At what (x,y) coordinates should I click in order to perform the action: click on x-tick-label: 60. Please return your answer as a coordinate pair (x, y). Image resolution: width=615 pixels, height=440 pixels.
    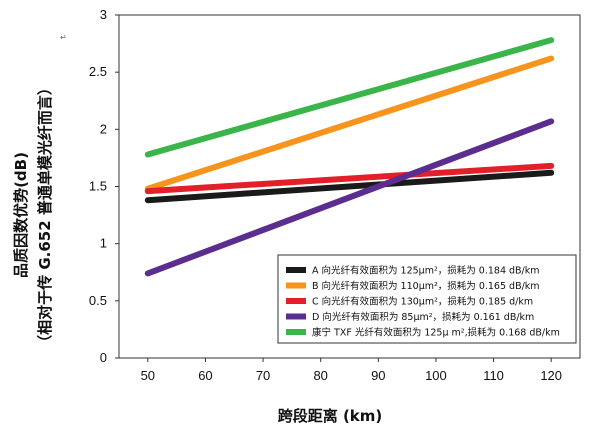
    Looking at the image, I should click on (205, 375).